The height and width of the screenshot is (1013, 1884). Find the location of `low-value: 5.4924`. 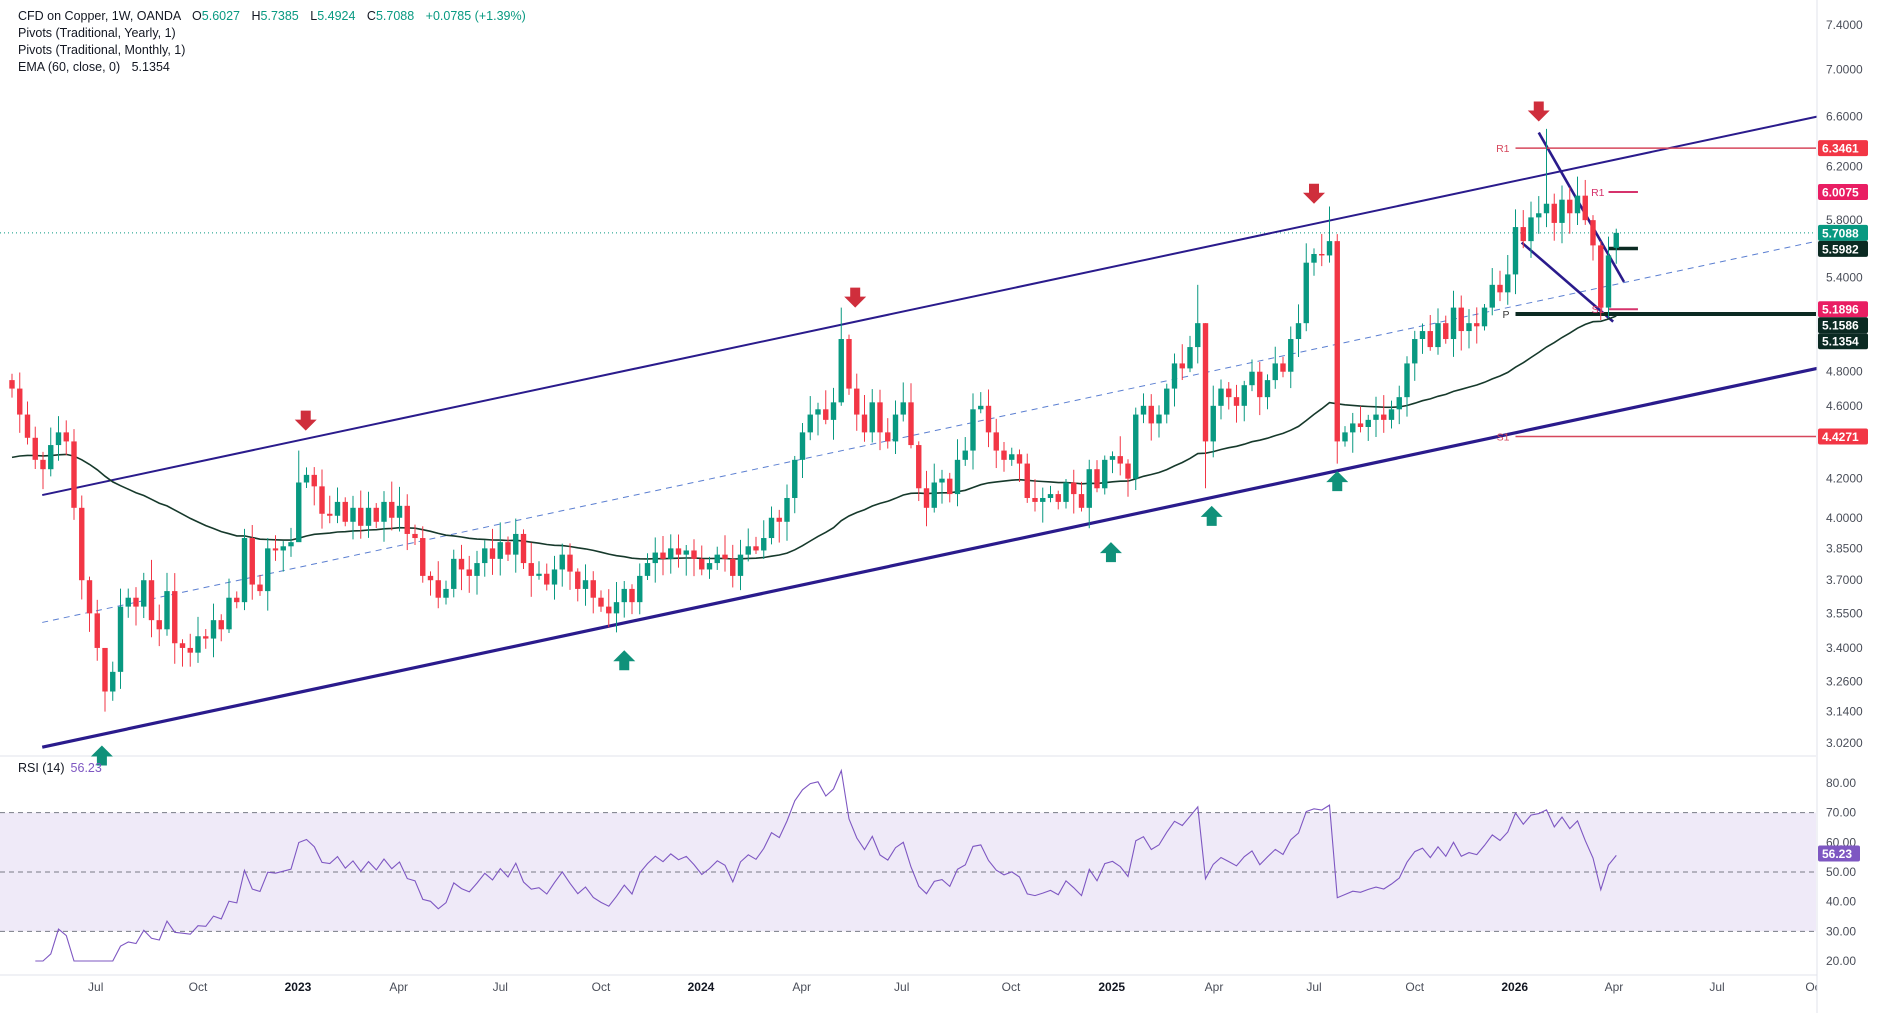

low-value: 5.4924 is located at coordinates (336, 16).